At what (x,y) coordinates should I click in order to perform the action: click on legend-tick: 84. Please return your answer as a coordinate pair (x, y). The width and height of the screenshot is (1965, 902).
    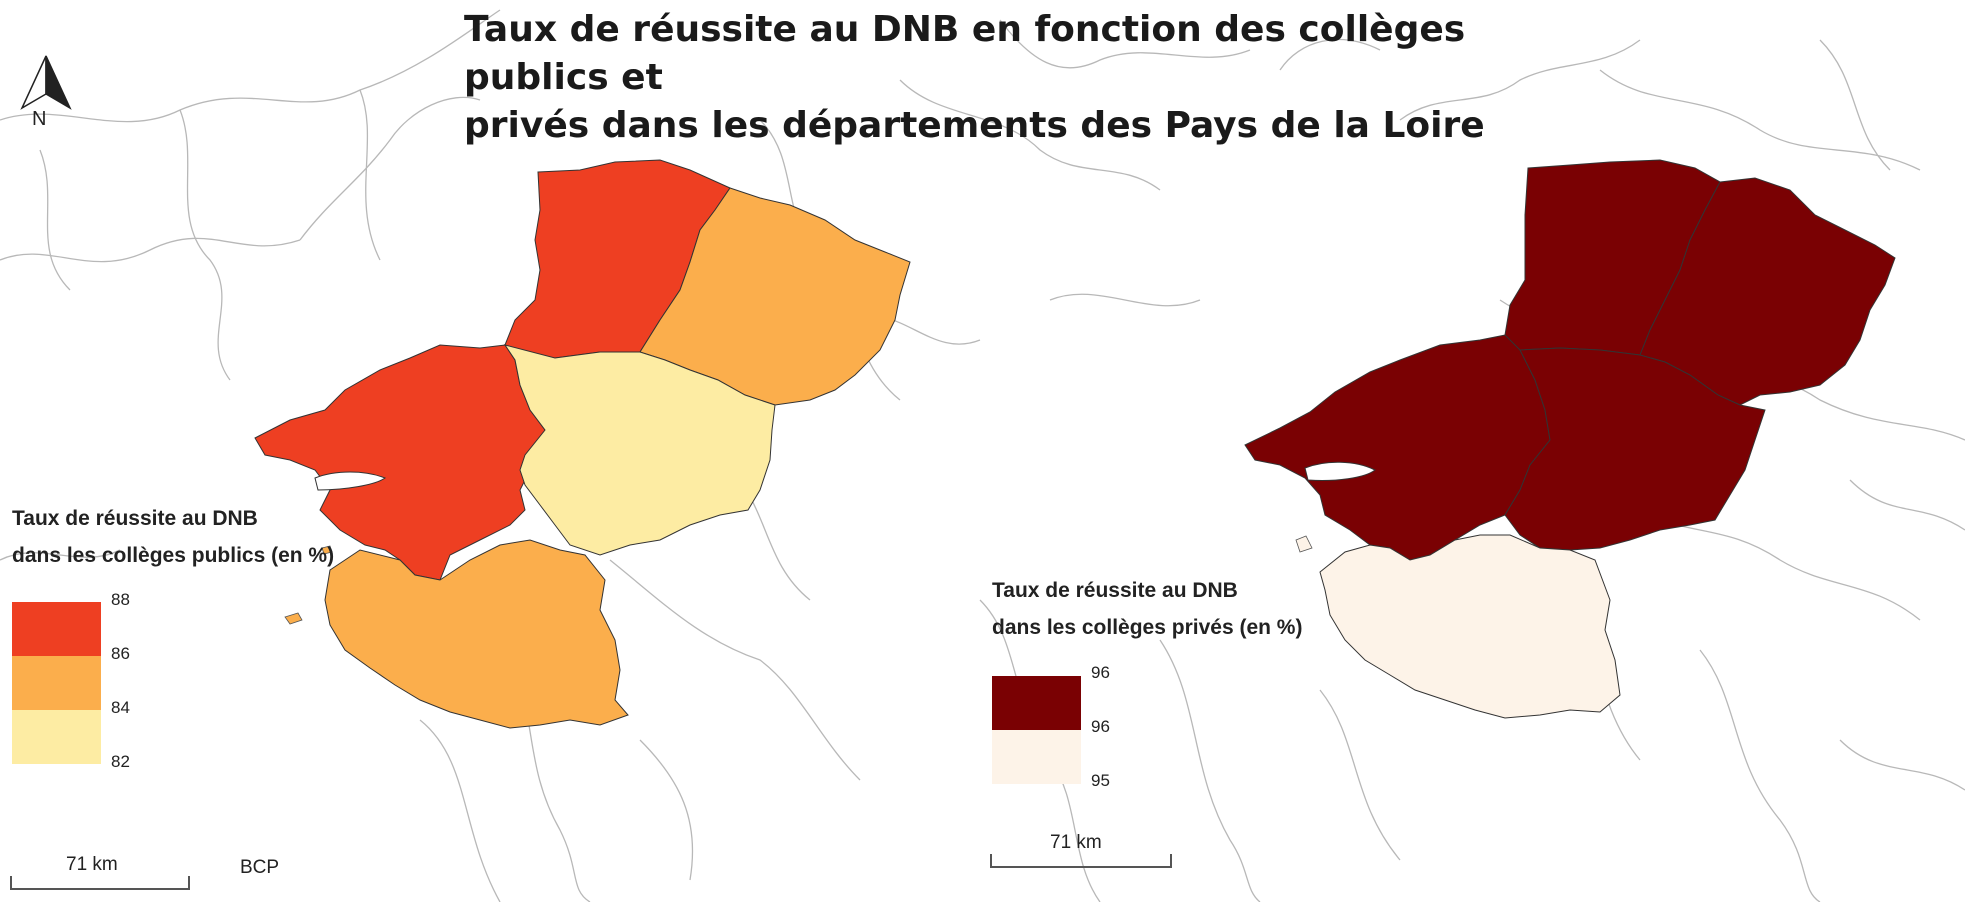
    Looking at the image, I should click on (120, 707).